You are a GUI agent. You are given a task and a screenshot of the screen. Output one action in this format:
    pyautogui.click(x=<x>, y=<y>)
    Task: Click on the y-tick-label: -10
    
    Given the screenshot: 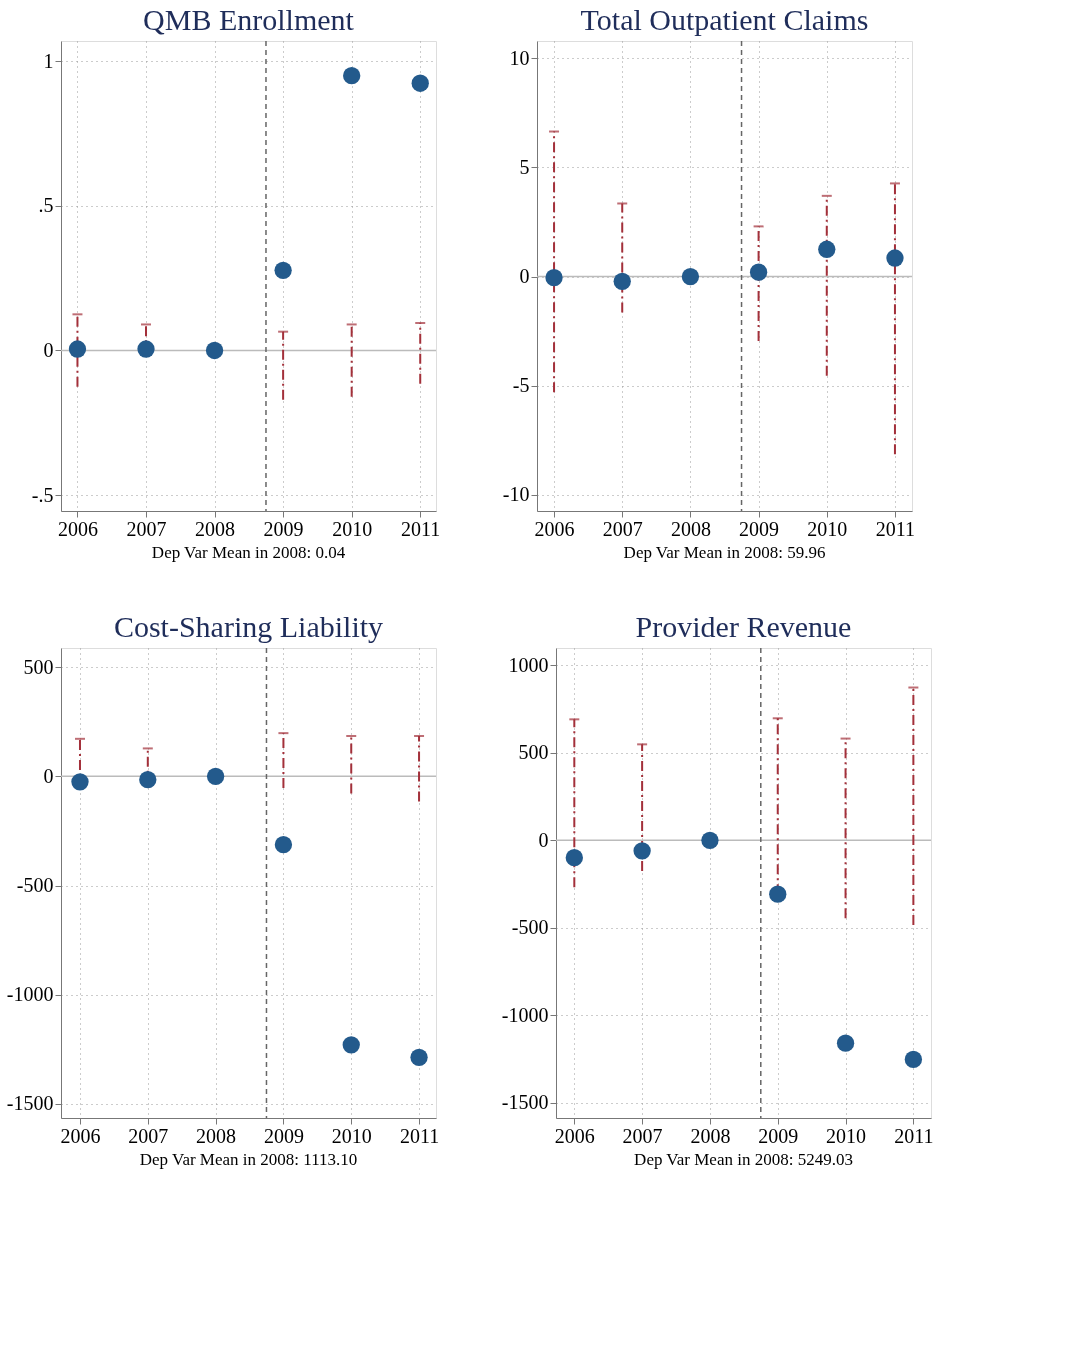 What is the action you would take?
    pyautogui.click(x=516, y=494)
    